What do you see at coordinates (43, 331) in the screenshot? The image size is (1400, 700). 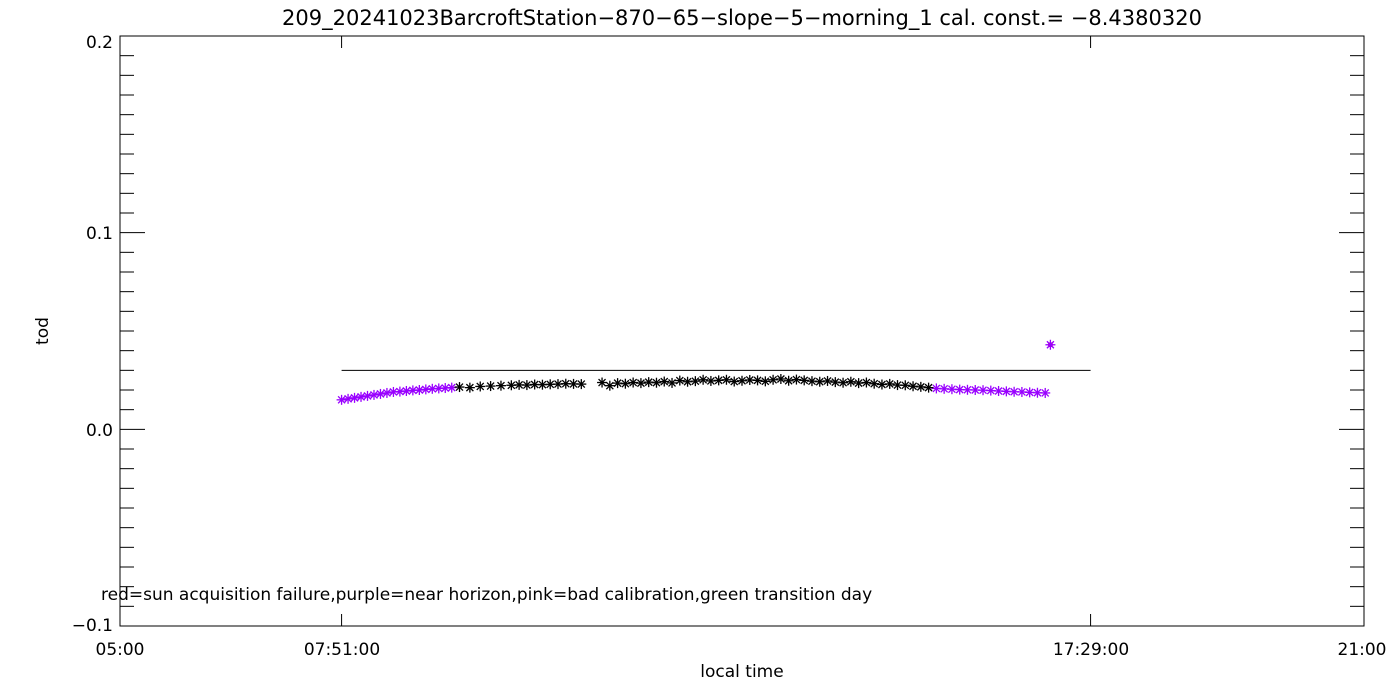 I see `y-axis-label: tod` at bounding box center [43, 331].